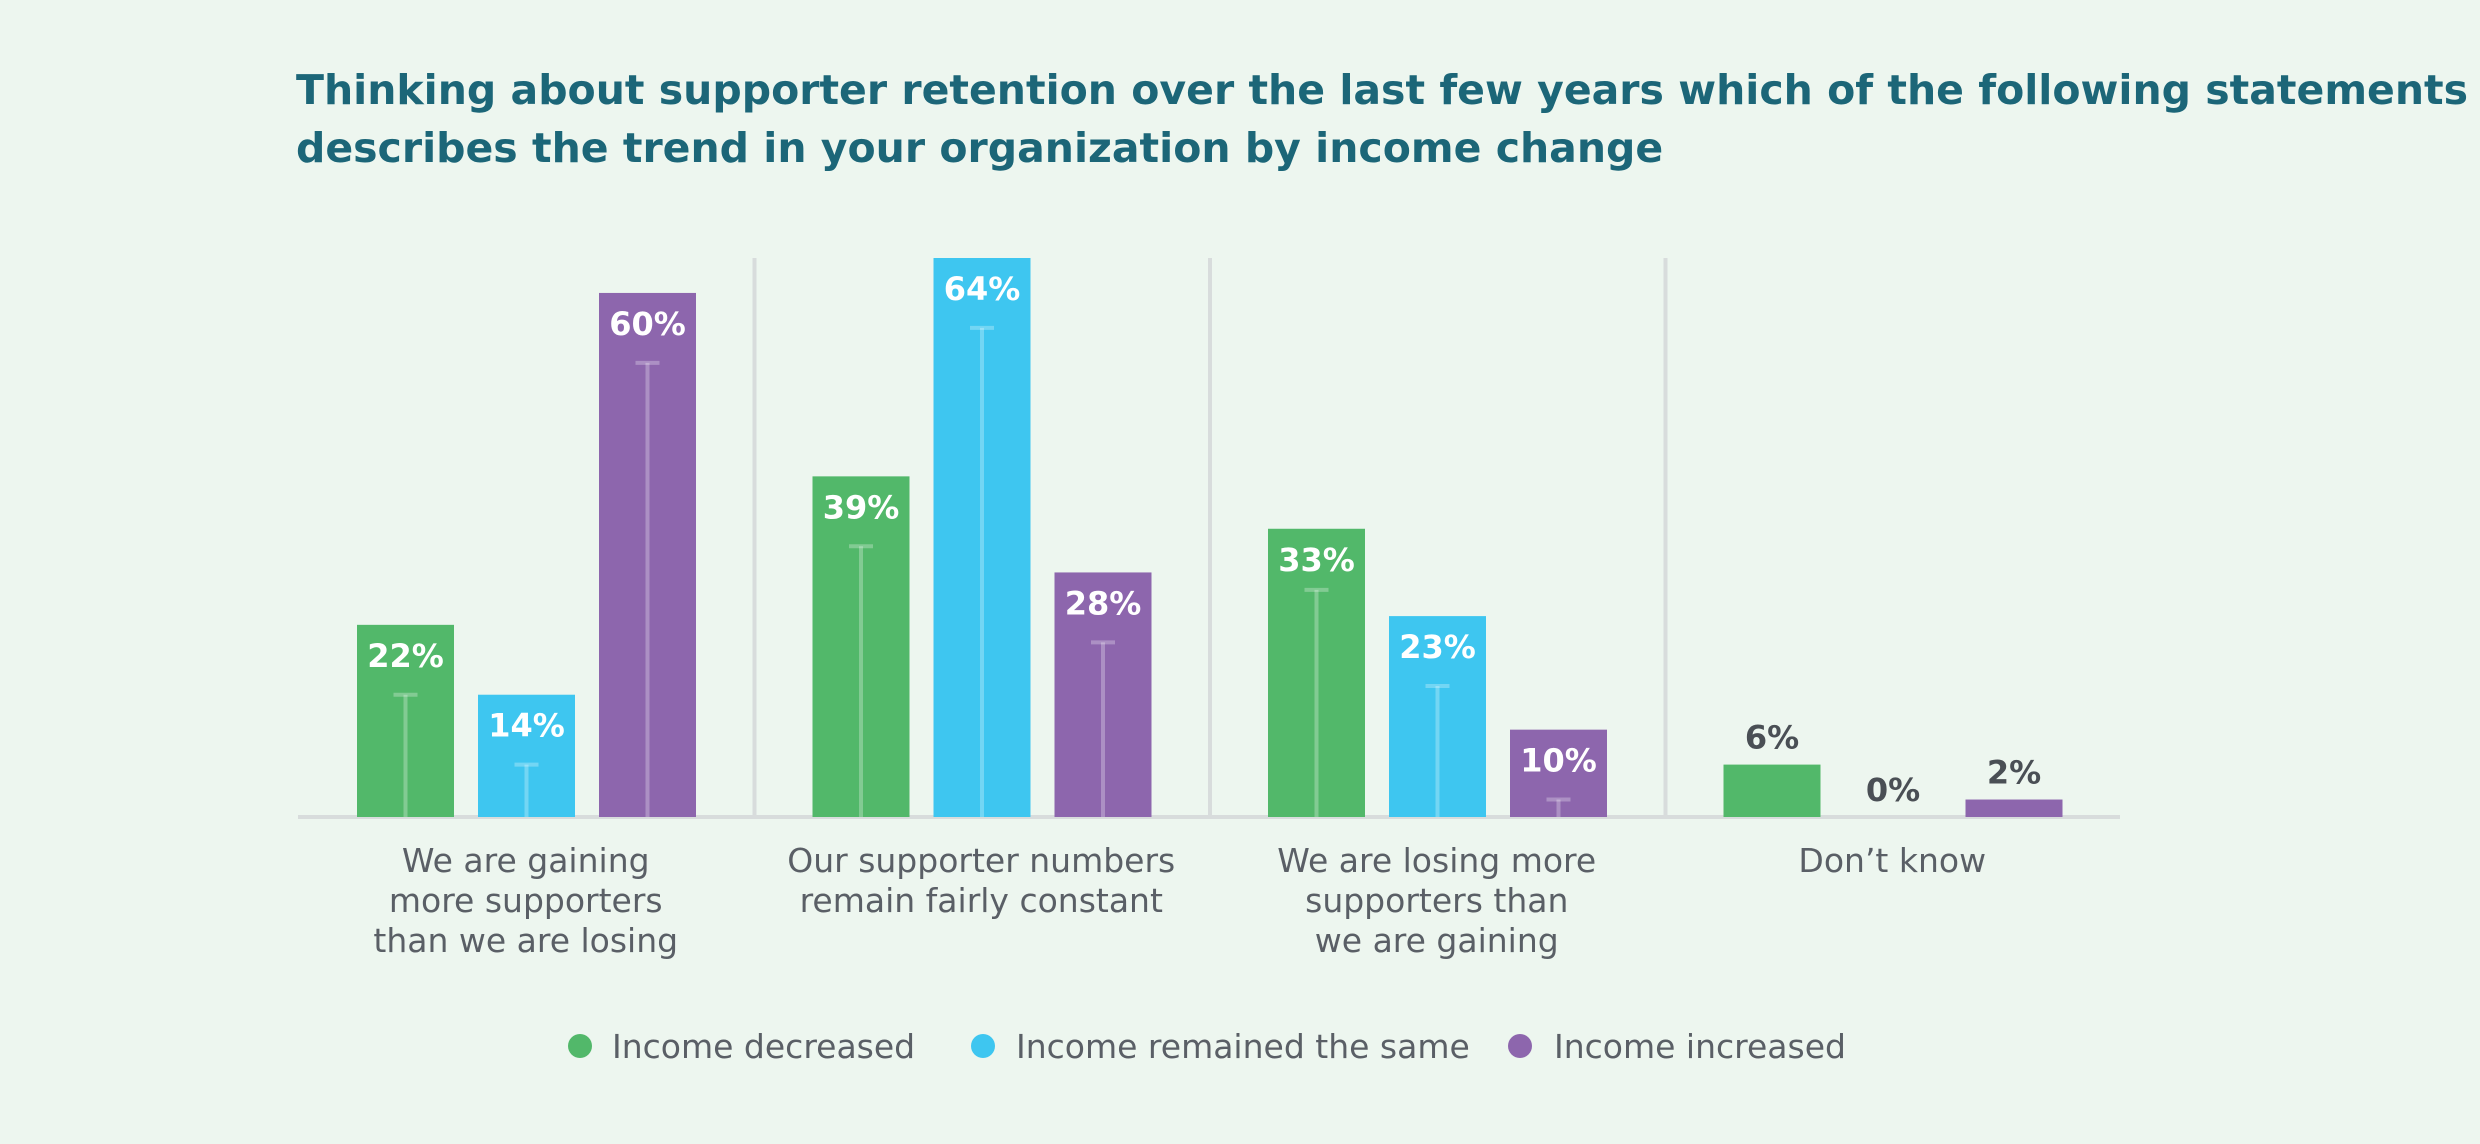  I want to click on x-tick-label: We are gaining, so click(526, 860).